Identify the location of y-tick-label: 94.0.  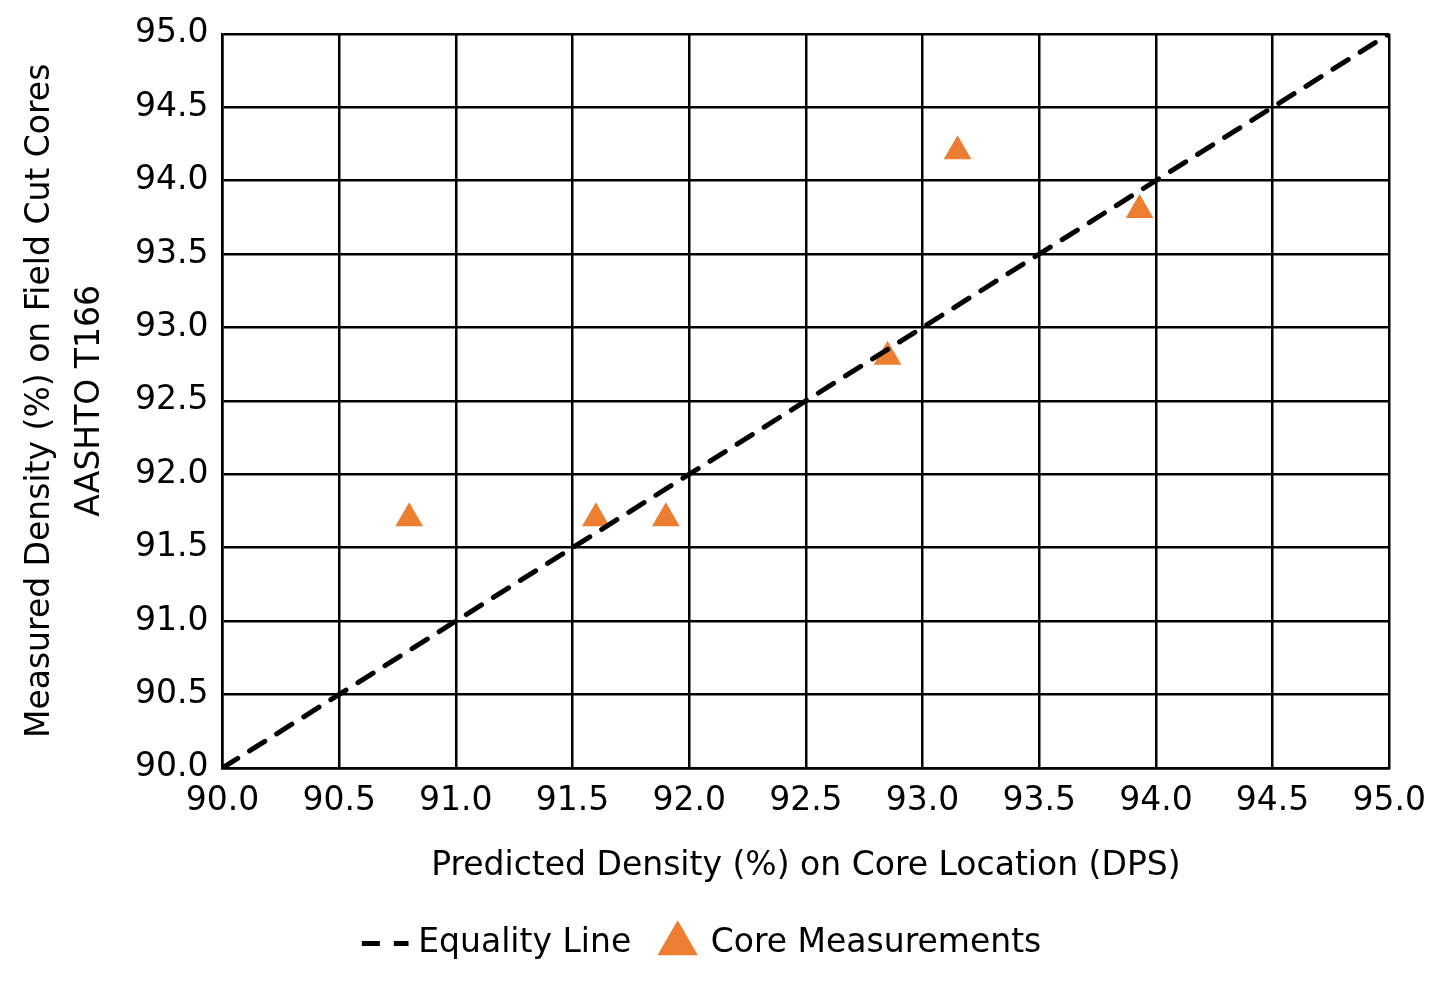
(171, 178).